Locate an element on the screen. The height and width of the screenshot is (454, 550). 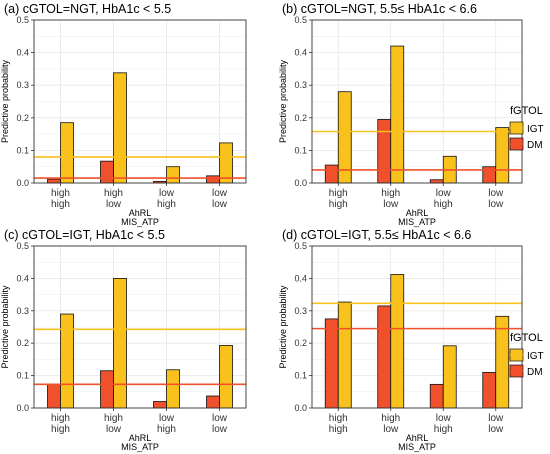
panel-title: (a) cGTOL=NGT, HbA1c < 5.5 is located at coordinates (87, 9).